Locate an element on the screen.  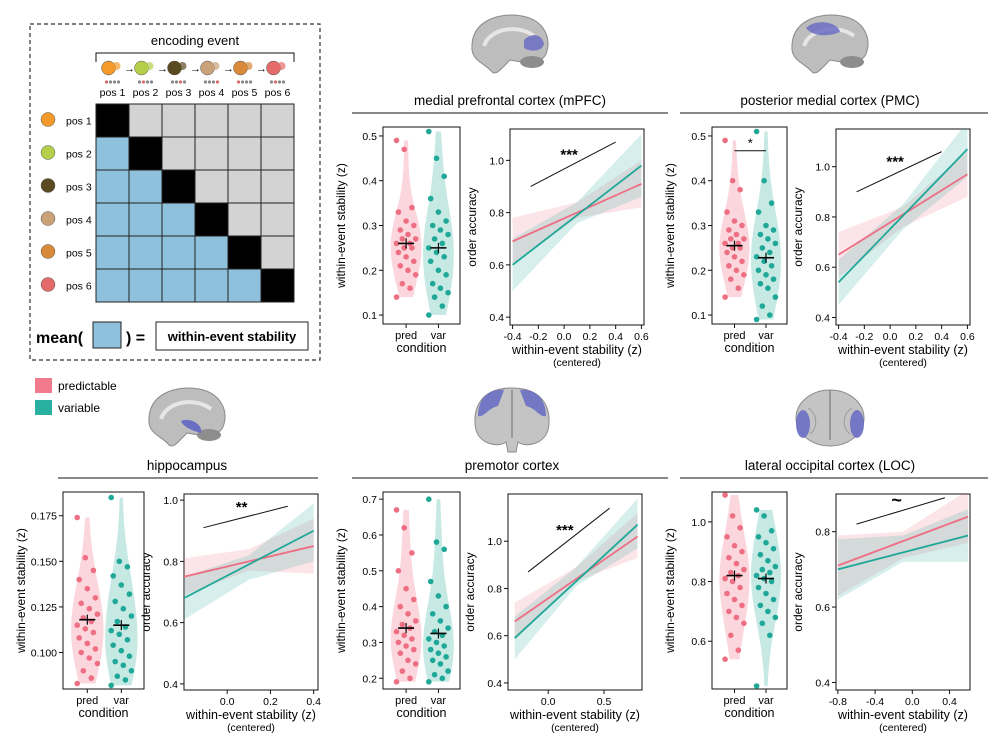
legend-swatch-variable is located at coordinates (43, 407).